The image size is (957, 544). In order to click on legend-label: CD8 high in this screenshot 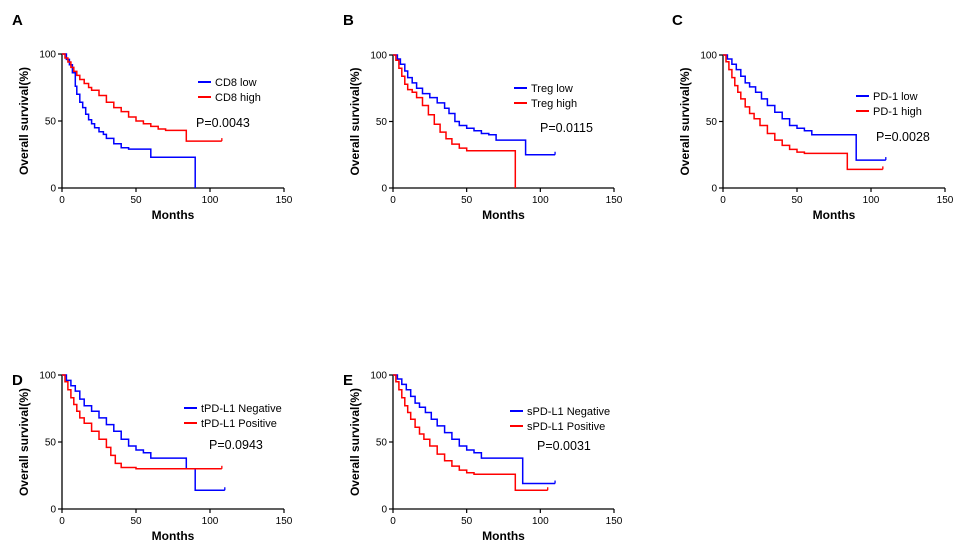, I will do `click(238, 98)`.